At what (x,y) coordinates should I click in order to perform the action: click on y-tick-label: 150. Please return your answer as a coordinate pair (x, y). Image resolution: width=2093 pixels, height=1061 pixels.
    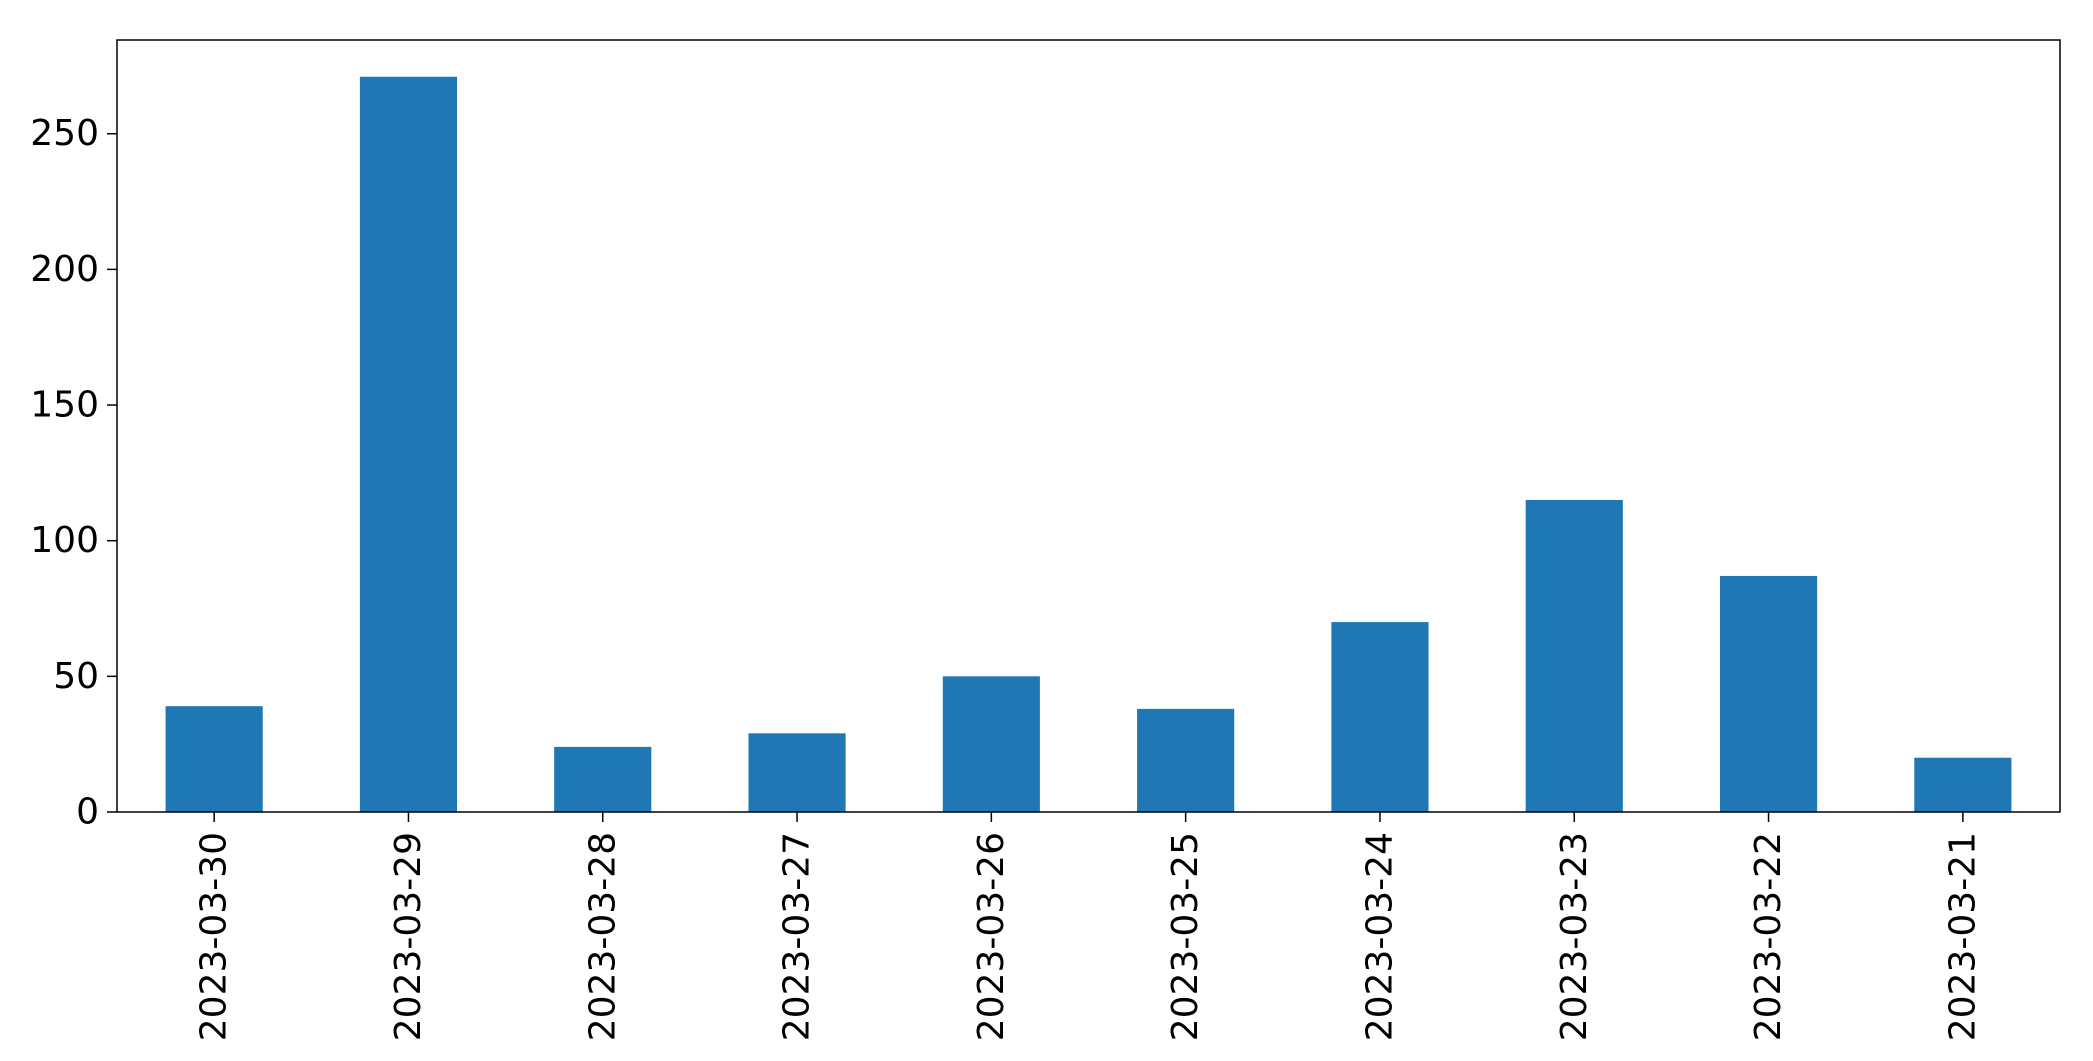
    Looking at the image, I should click on (64, 405).